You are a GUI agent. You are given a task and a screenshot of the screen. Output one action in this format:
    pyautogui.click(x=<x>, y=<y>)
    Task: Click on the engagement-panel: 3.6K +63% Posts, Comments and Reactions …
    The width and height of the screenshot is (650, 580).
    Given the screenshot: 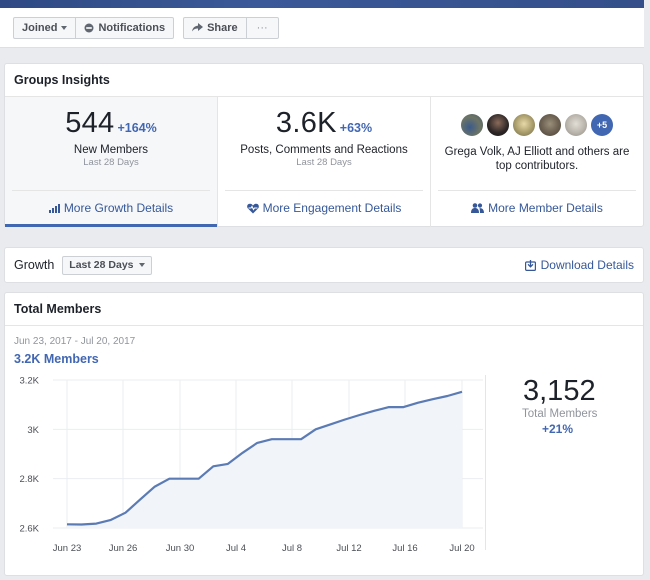 What is the action you would take?
    pyautogui.click(x=324, y=162)
    